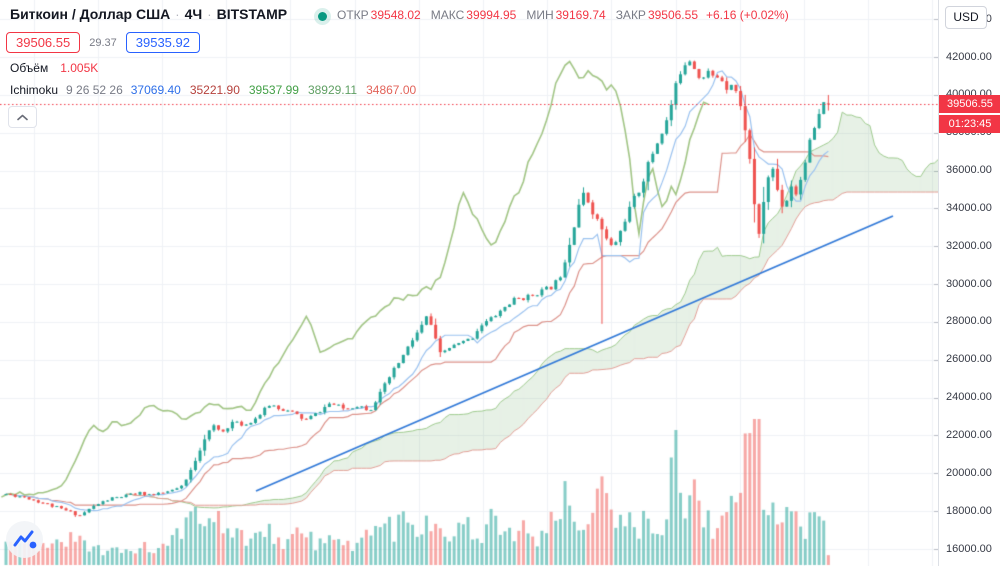  Describe the element at coordinates (43, 42) in the screenshot. I see `sell-bid-button: 39506.55` at that location.